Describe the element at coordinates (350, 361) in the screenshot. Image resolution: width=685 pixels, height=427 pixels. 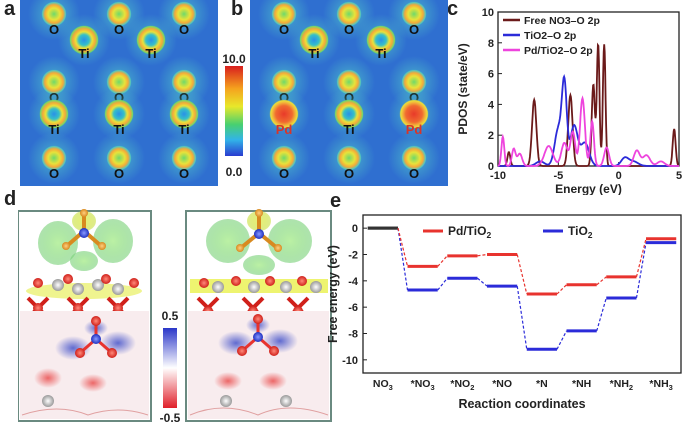
I see `fe-ytick-label: -10` at that location.